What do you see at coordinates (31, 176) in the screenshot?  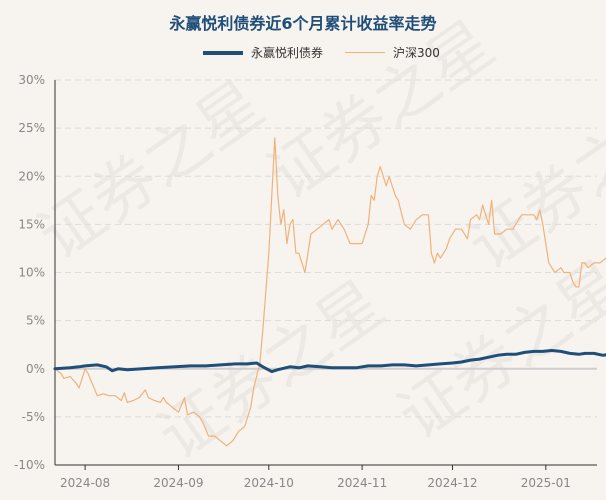 I see `y-tick-label: 20%` at bounding box center [31, 176].